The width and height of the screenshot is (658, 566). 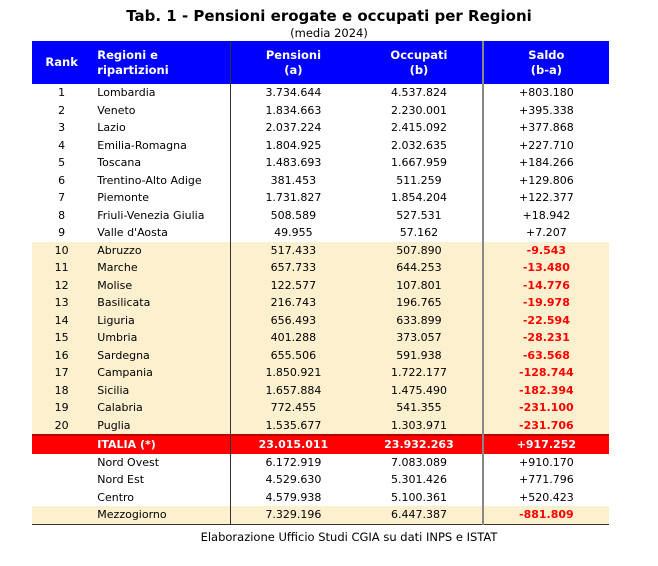 What do you see at coordinates (62, 390) in the screenshot?
I see `rank-cell: 18` at bounding box center [62, 390].